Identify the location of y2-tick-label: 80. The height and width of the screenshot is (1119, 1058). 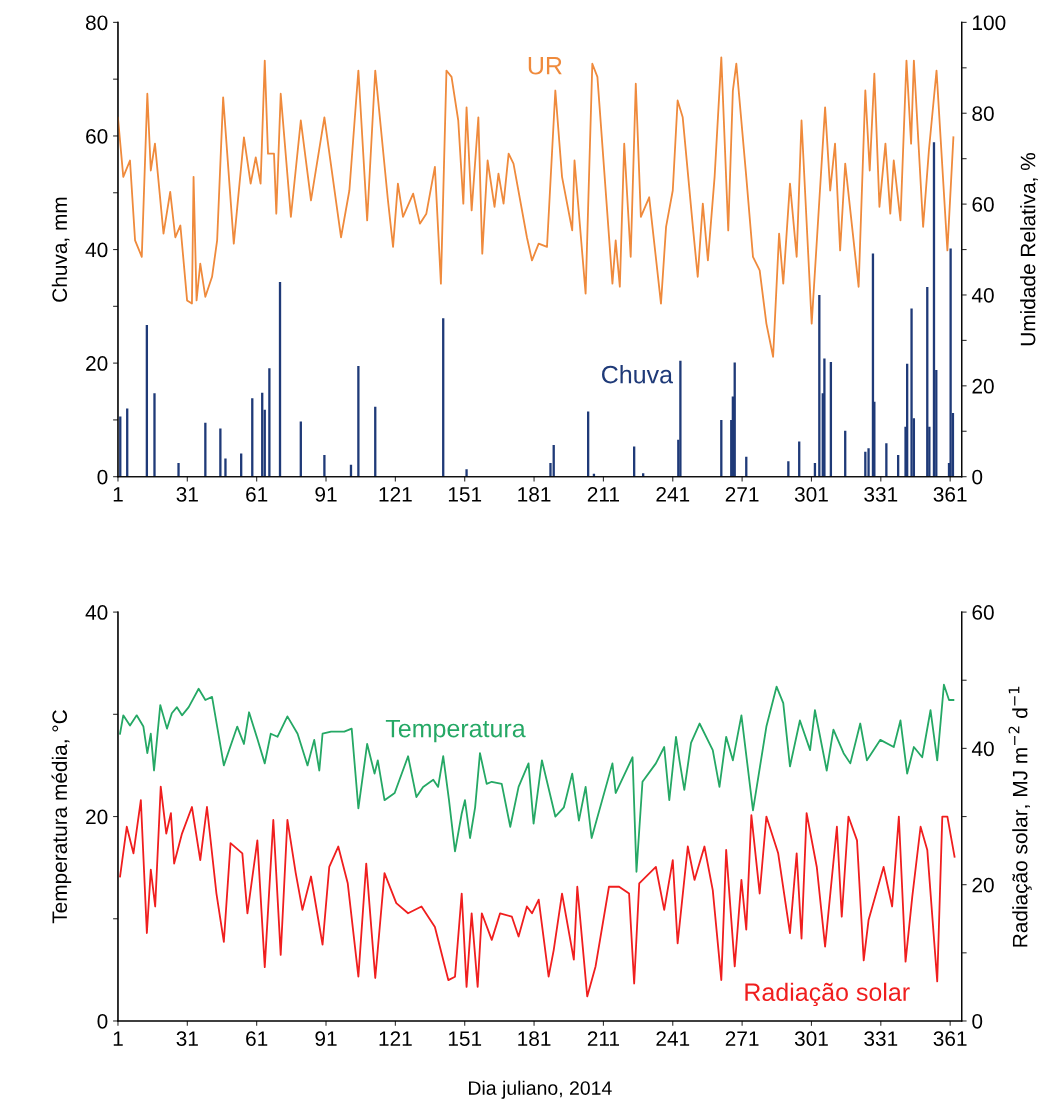
(983, 113).